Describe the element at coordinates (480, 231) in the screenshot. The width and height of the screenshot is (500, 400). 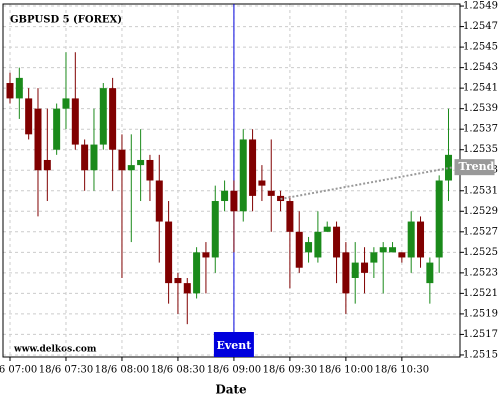
I see `y-tick-label: 1.2527` at that location.